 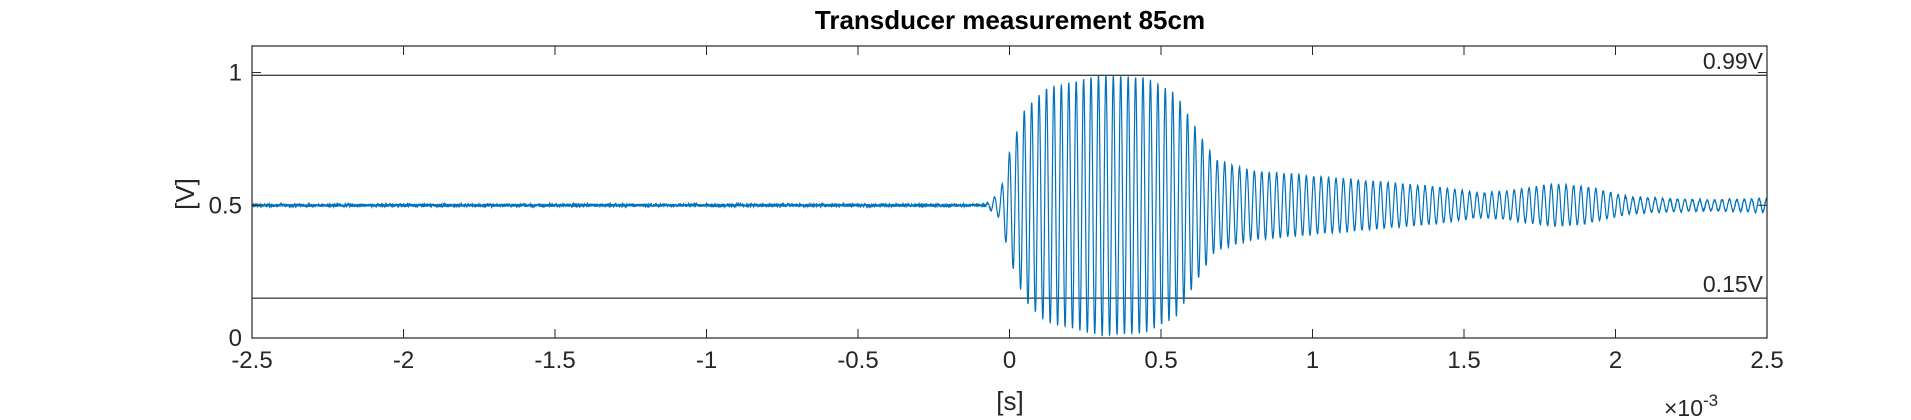 I want to click on x-tick-label: -2.5, so click(x=251, y=360).